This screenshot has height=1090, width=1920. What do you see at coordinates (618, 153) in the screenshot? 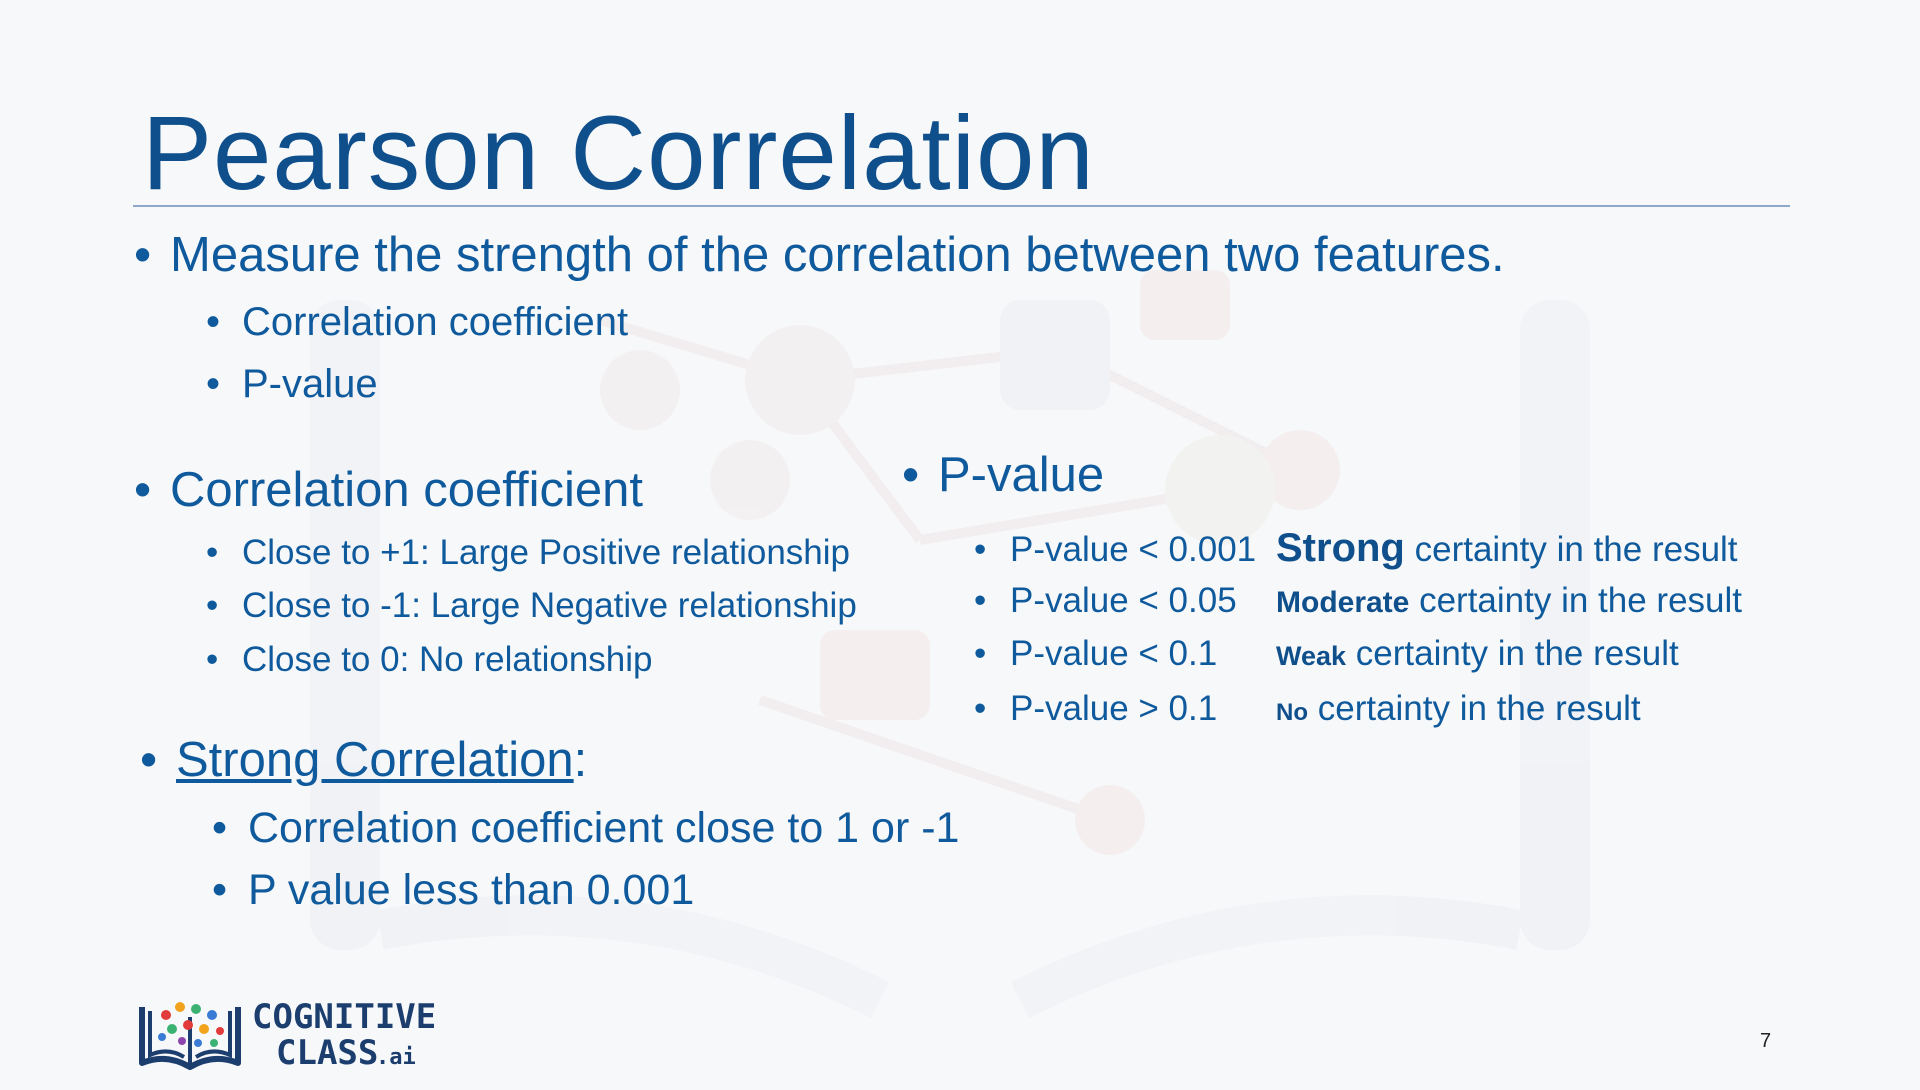
I see `slide-title: Pearson Correlation` at bounding box center [618, 153].